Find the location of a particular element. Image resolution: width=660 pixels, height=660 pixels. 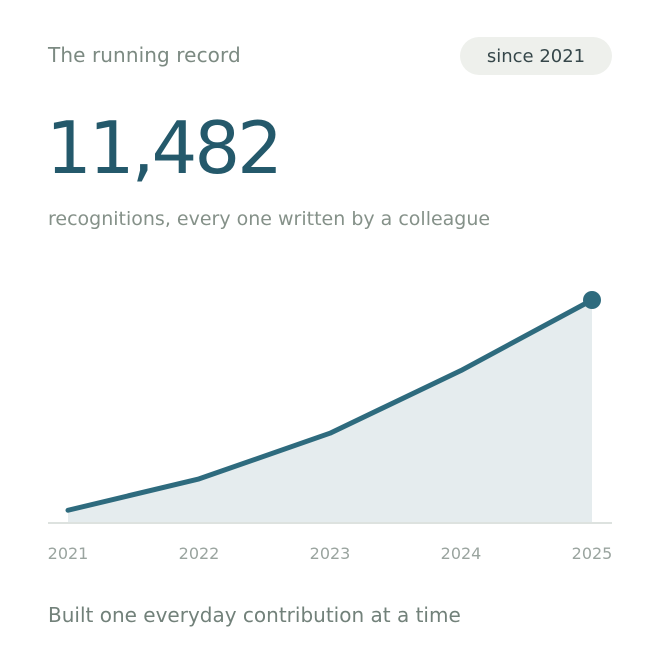

end-point-marker is located at coordinates (592, 300).